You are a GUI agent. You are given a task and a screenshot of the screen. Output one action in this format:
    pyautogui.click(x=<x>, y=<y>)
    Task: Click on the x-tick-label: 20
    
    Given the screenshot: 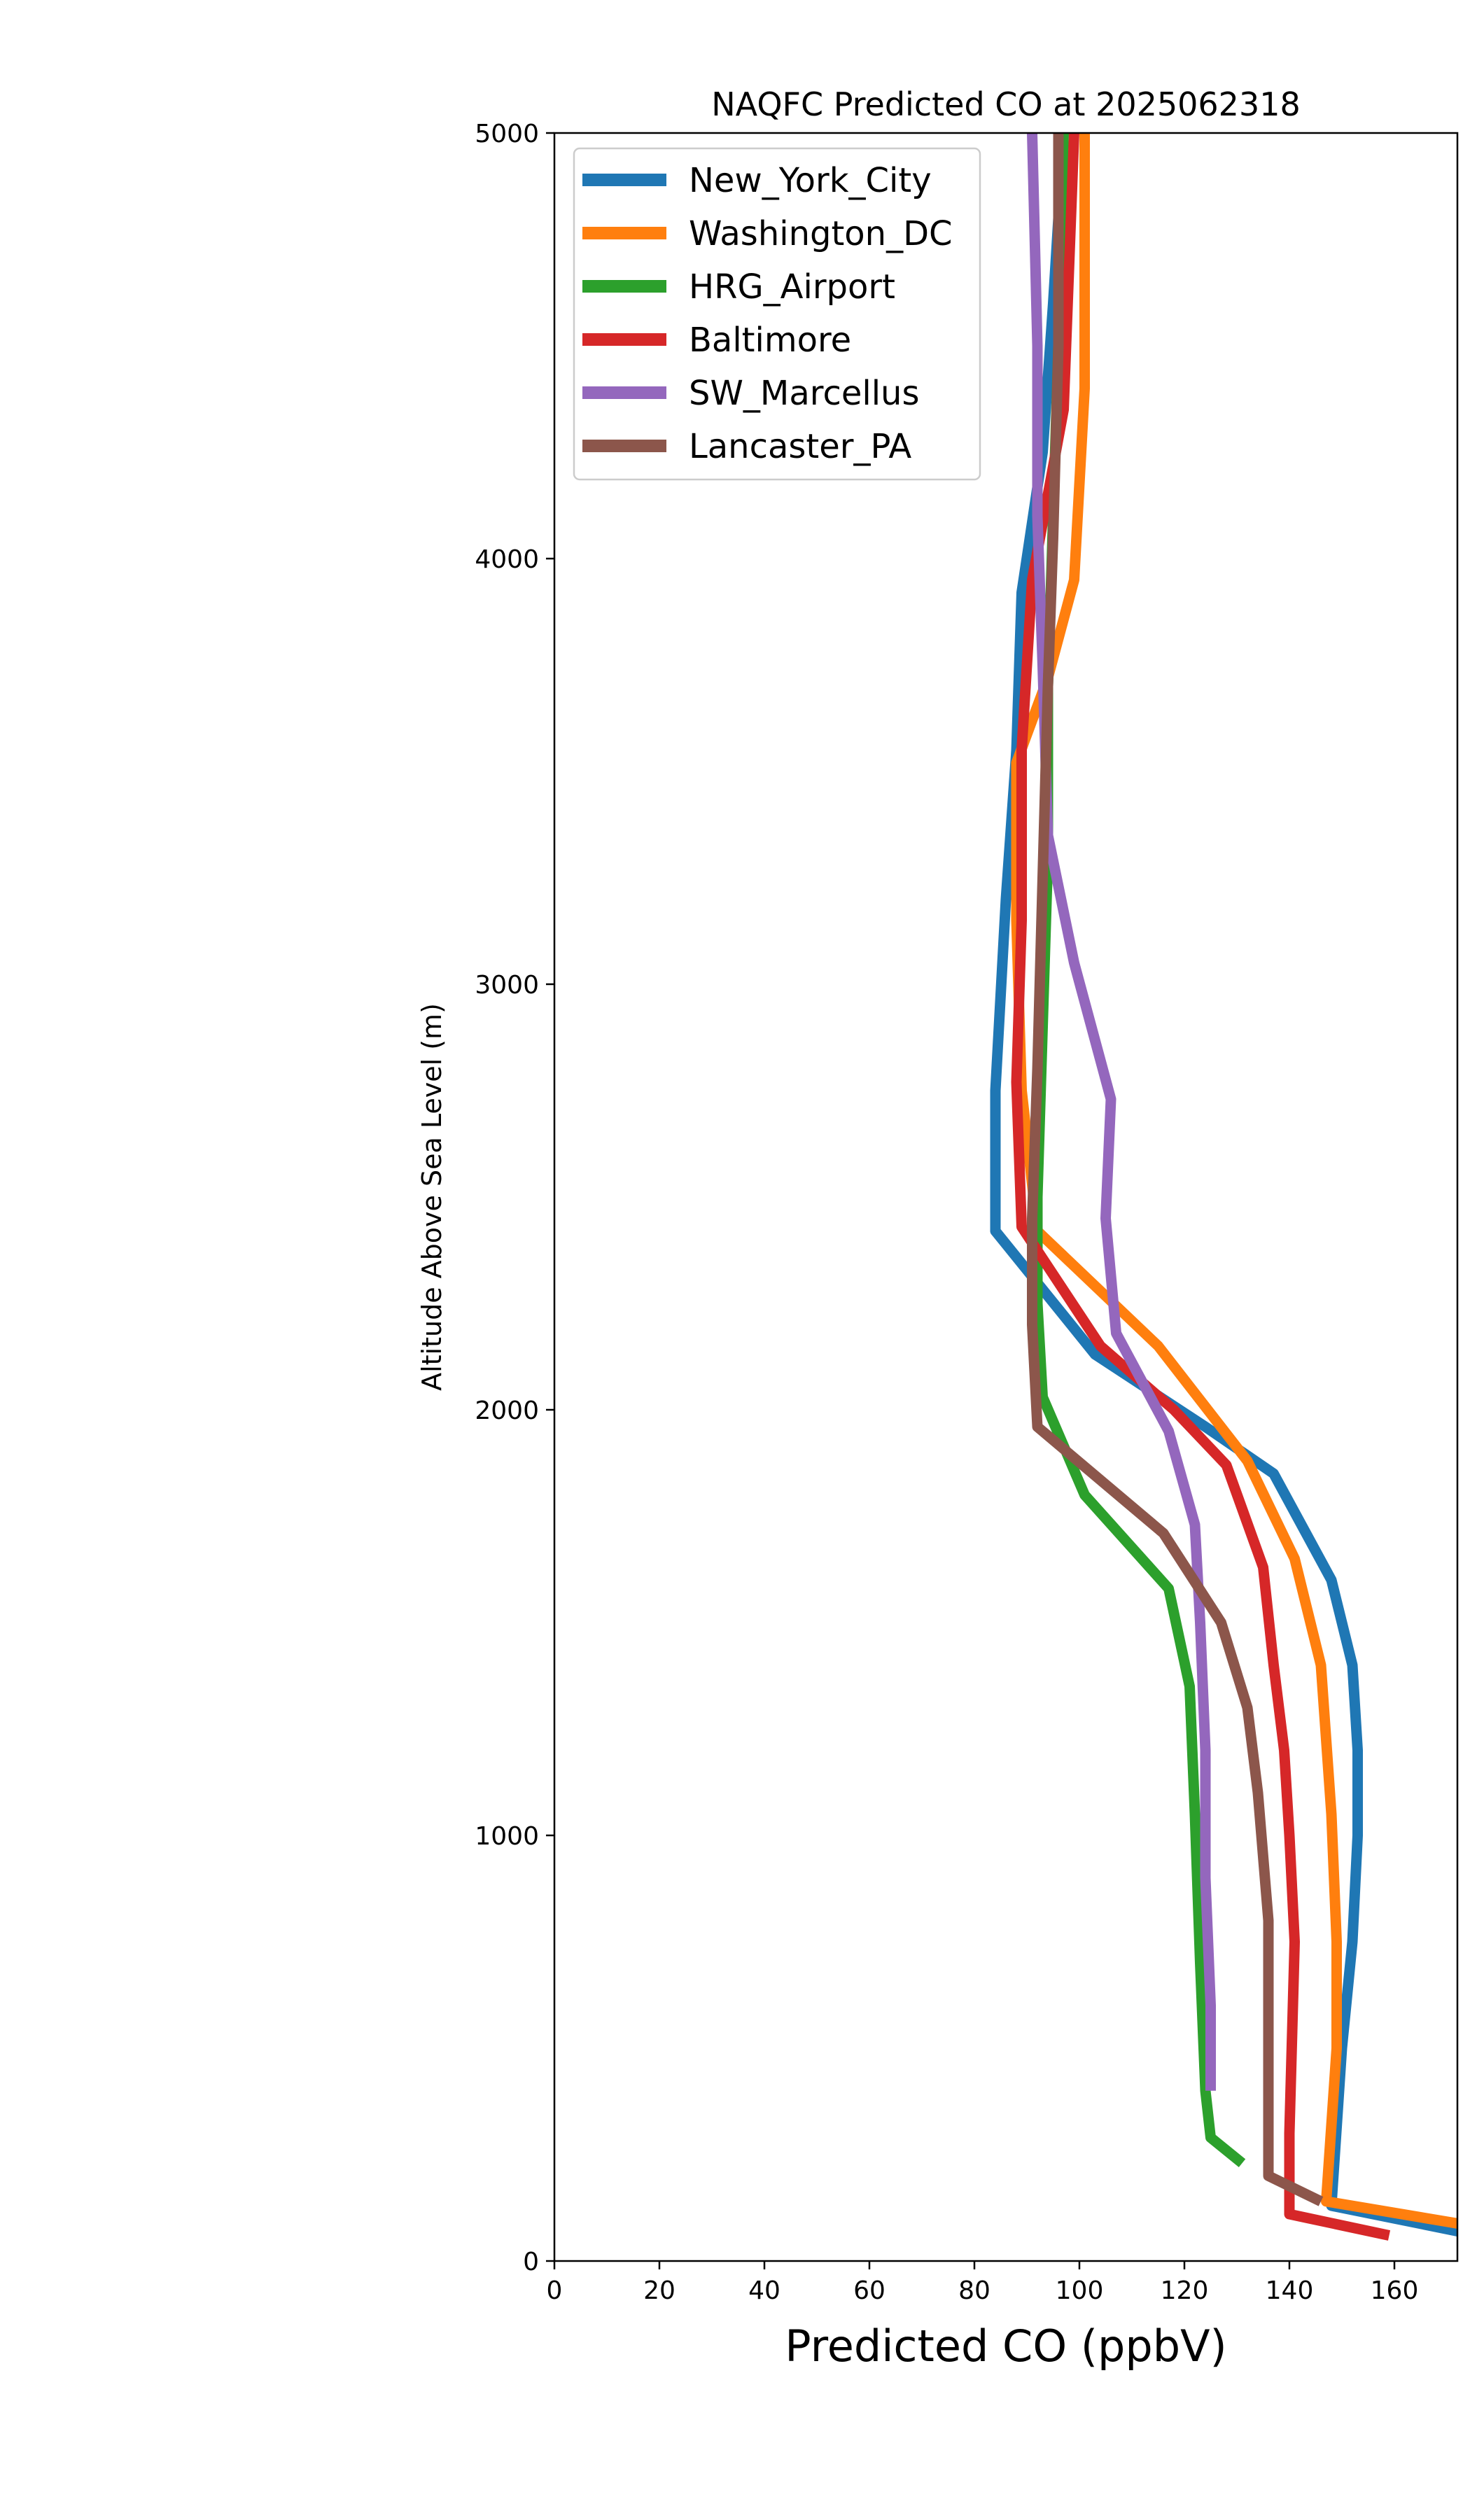 What is the action you would take?
    pyautogui.click(x=659, y=2290)
    